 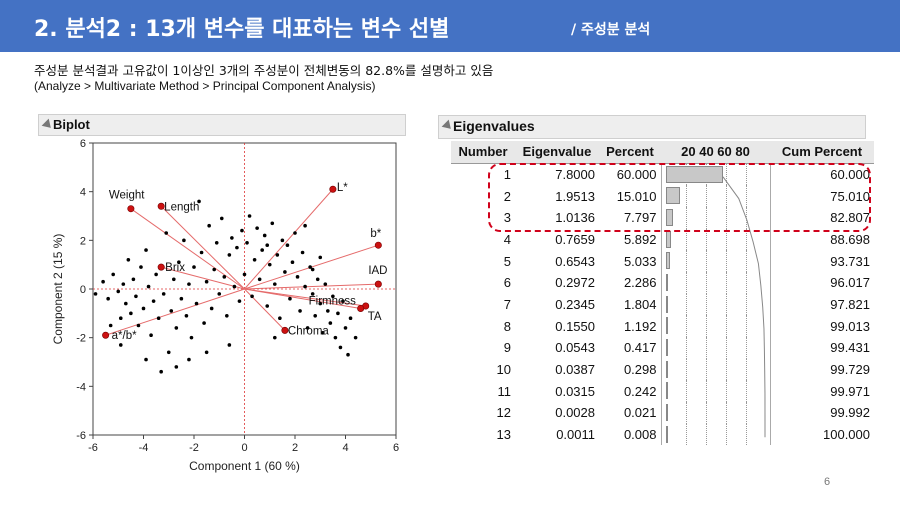 What do you see at coordinates (333, 301) in the screenshot?
I see `loading-label: Firmness` at bounding box center [333, 301].